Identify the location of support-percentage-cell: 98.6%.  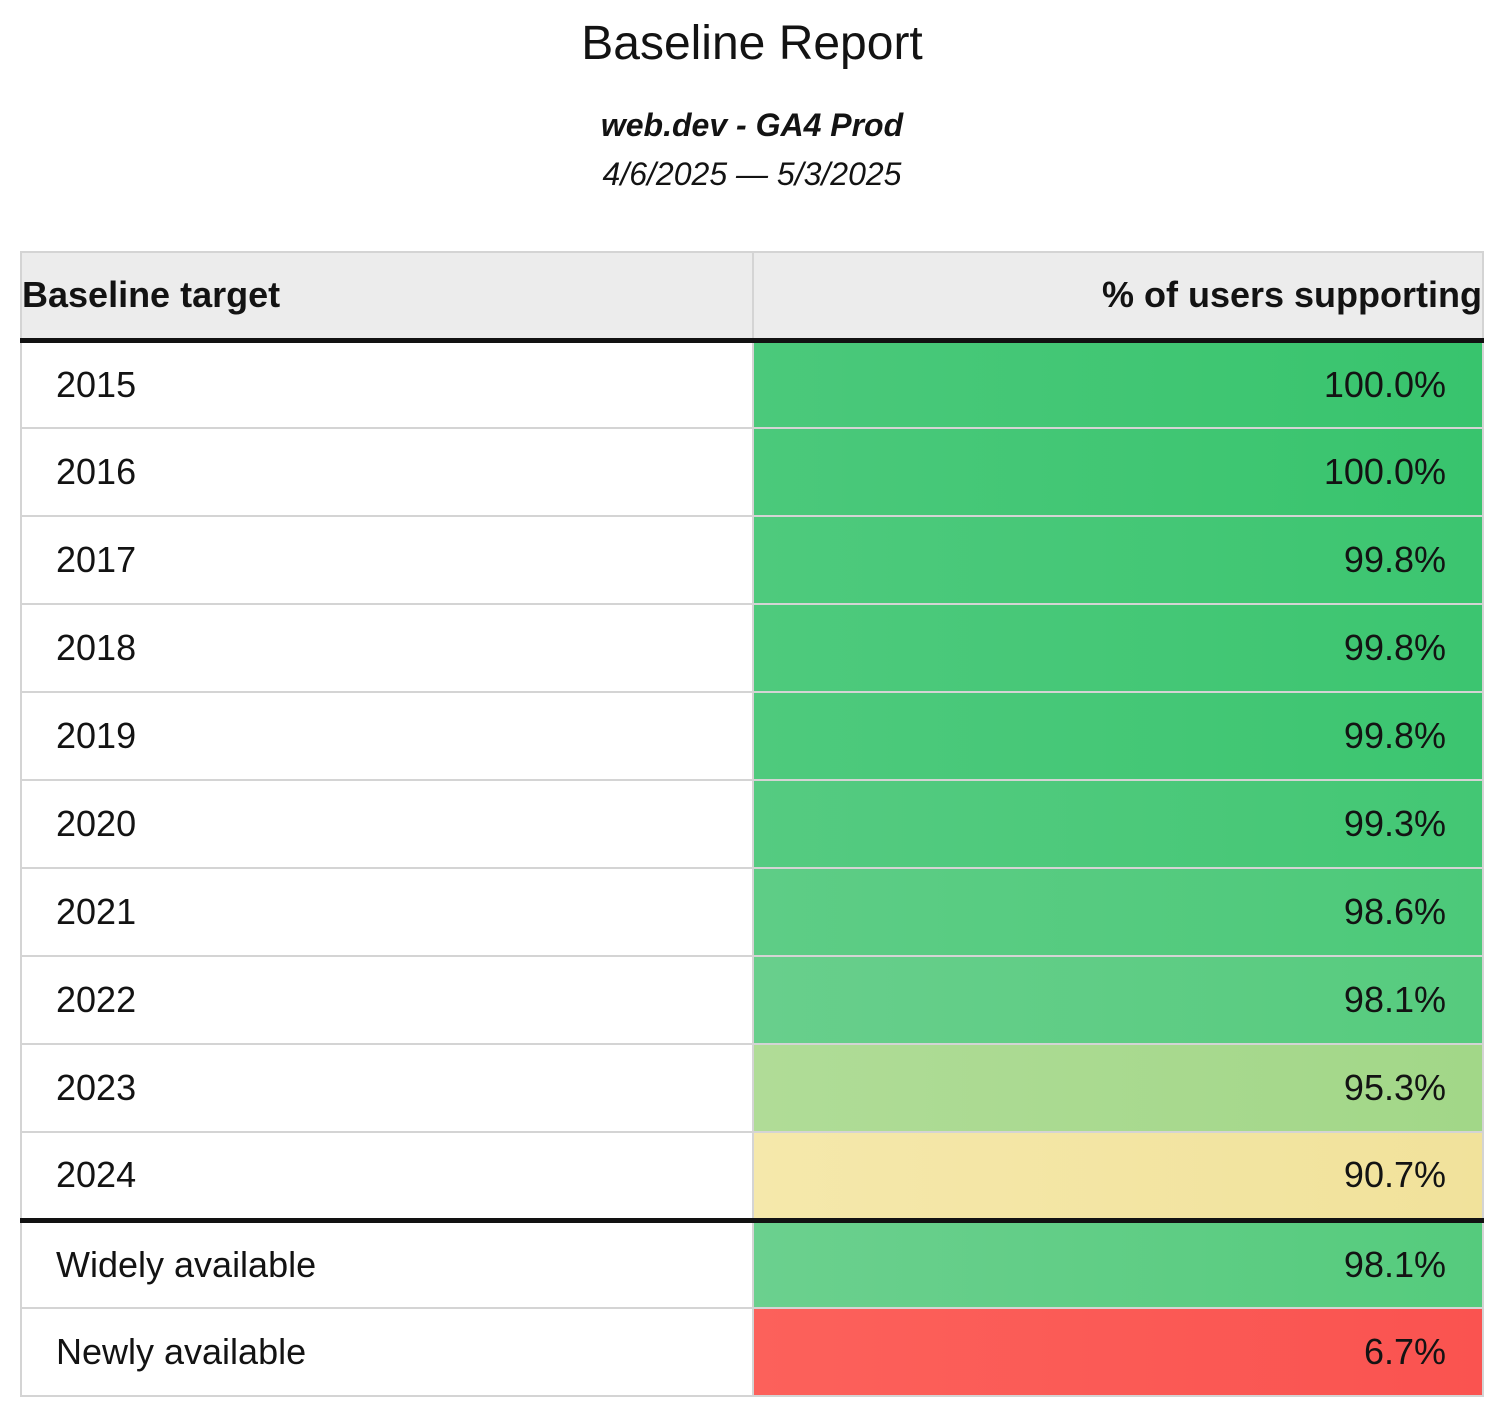
(1118, 912).